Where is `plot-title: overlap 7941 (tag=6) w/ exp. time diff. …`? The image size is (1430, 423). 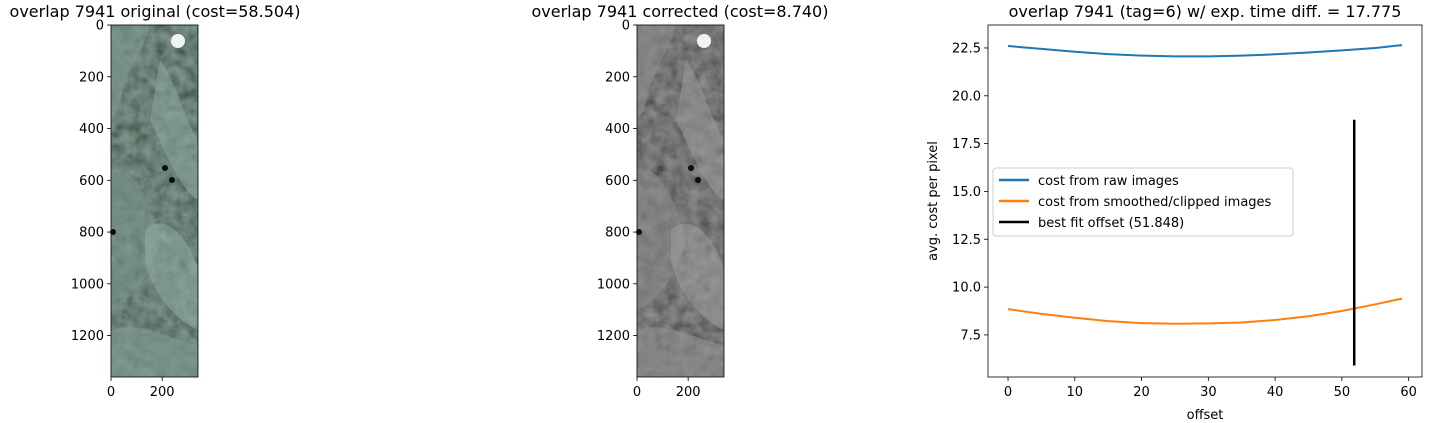
plot-title: overlap 7941 (tag=6) w/ exp. time diff. … is located at coordinates (1205, 11).